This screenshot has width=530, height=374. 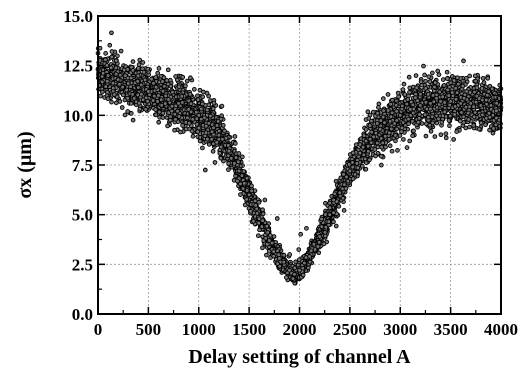 I want to click on y-tick-label: 15.0, so click(x=78, y=16).